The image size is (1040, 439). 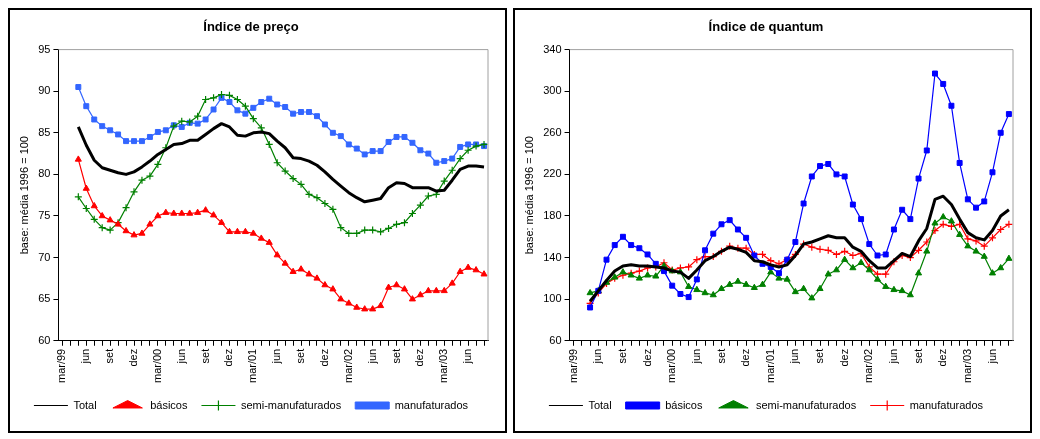 I want to click on y-tick-label: 220, so click(x=552, y=173).